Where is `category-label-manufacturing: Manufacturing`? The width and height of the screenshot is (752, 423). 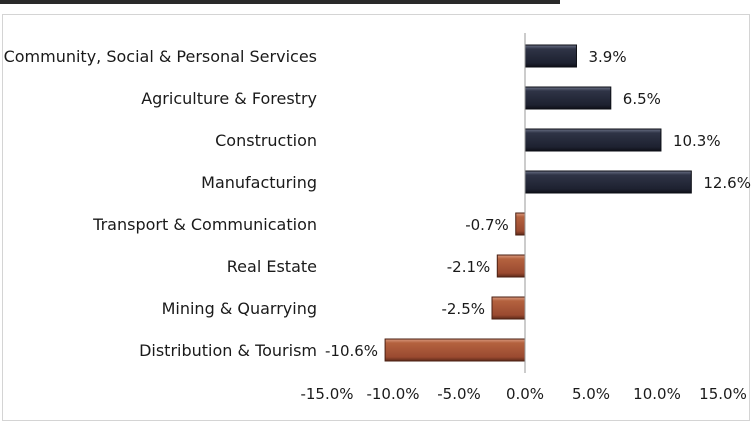 category-label-manufacturing: Manufacturing is located at coordinates (259, 182).